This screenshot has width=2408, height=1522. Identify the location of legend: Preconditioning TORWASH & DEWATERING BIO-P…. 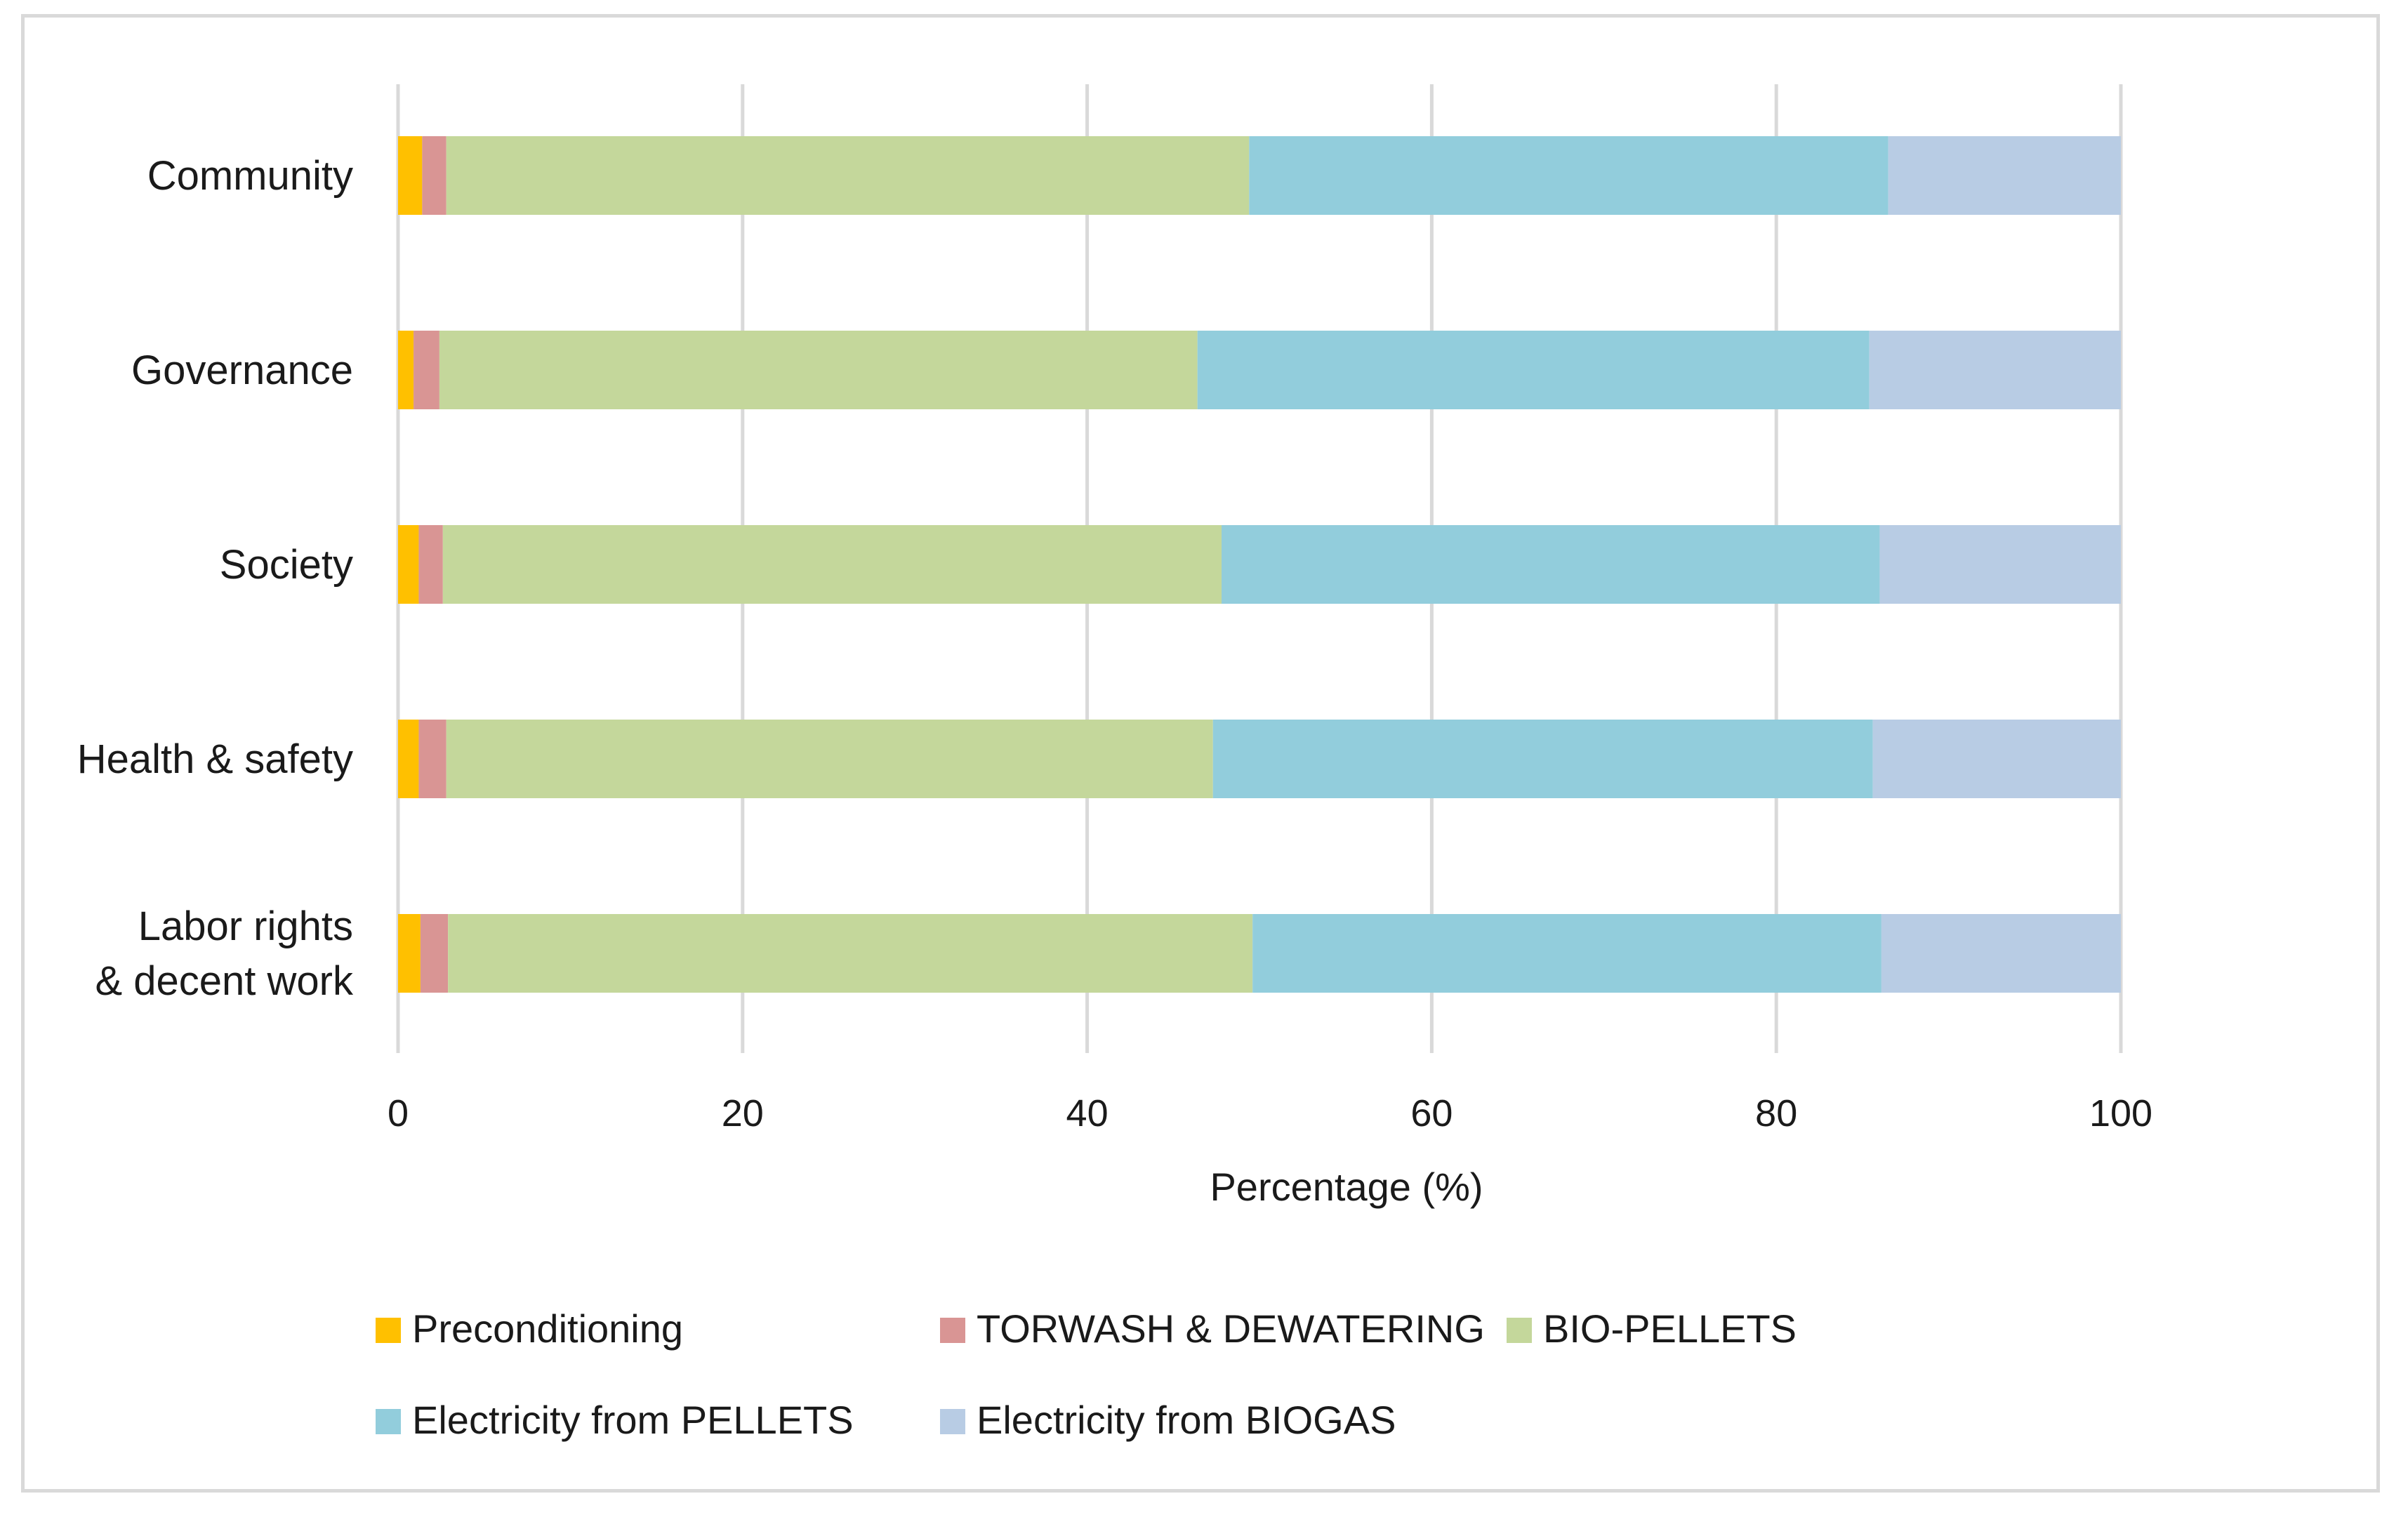
(1086, 1374).